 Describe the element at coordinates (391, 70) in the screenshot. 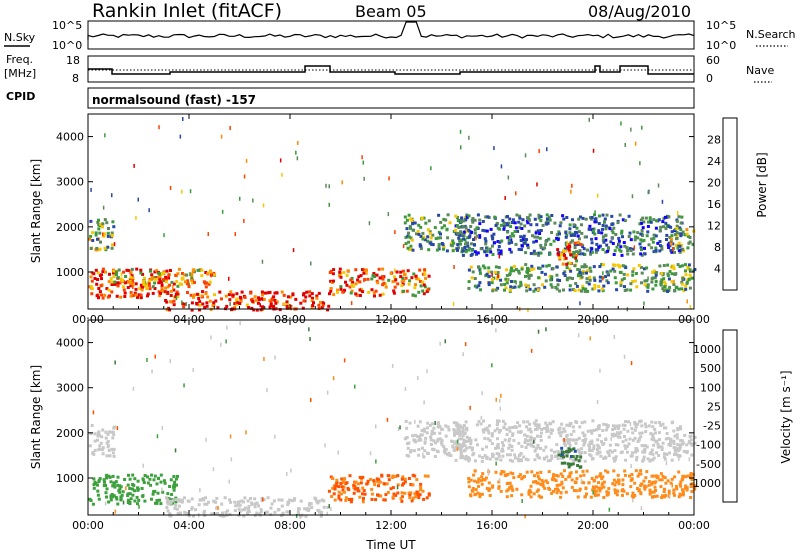

I see `freq-trace` at that location.